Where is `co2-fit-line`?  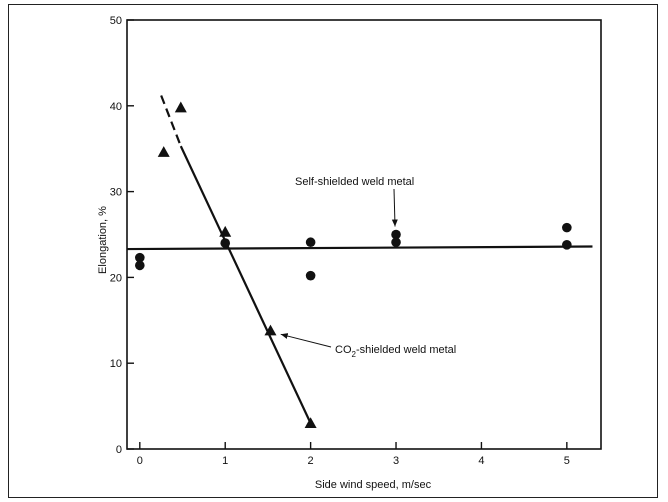 co2-fit-line is located at coordinates (246, 284).